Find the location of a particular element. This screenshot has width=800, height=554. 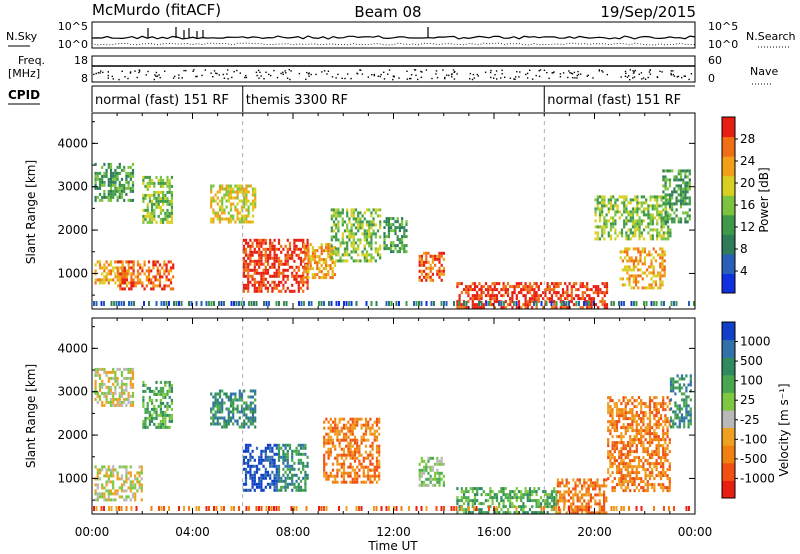

colorbar-swatch is located at coordinates (728, 224).